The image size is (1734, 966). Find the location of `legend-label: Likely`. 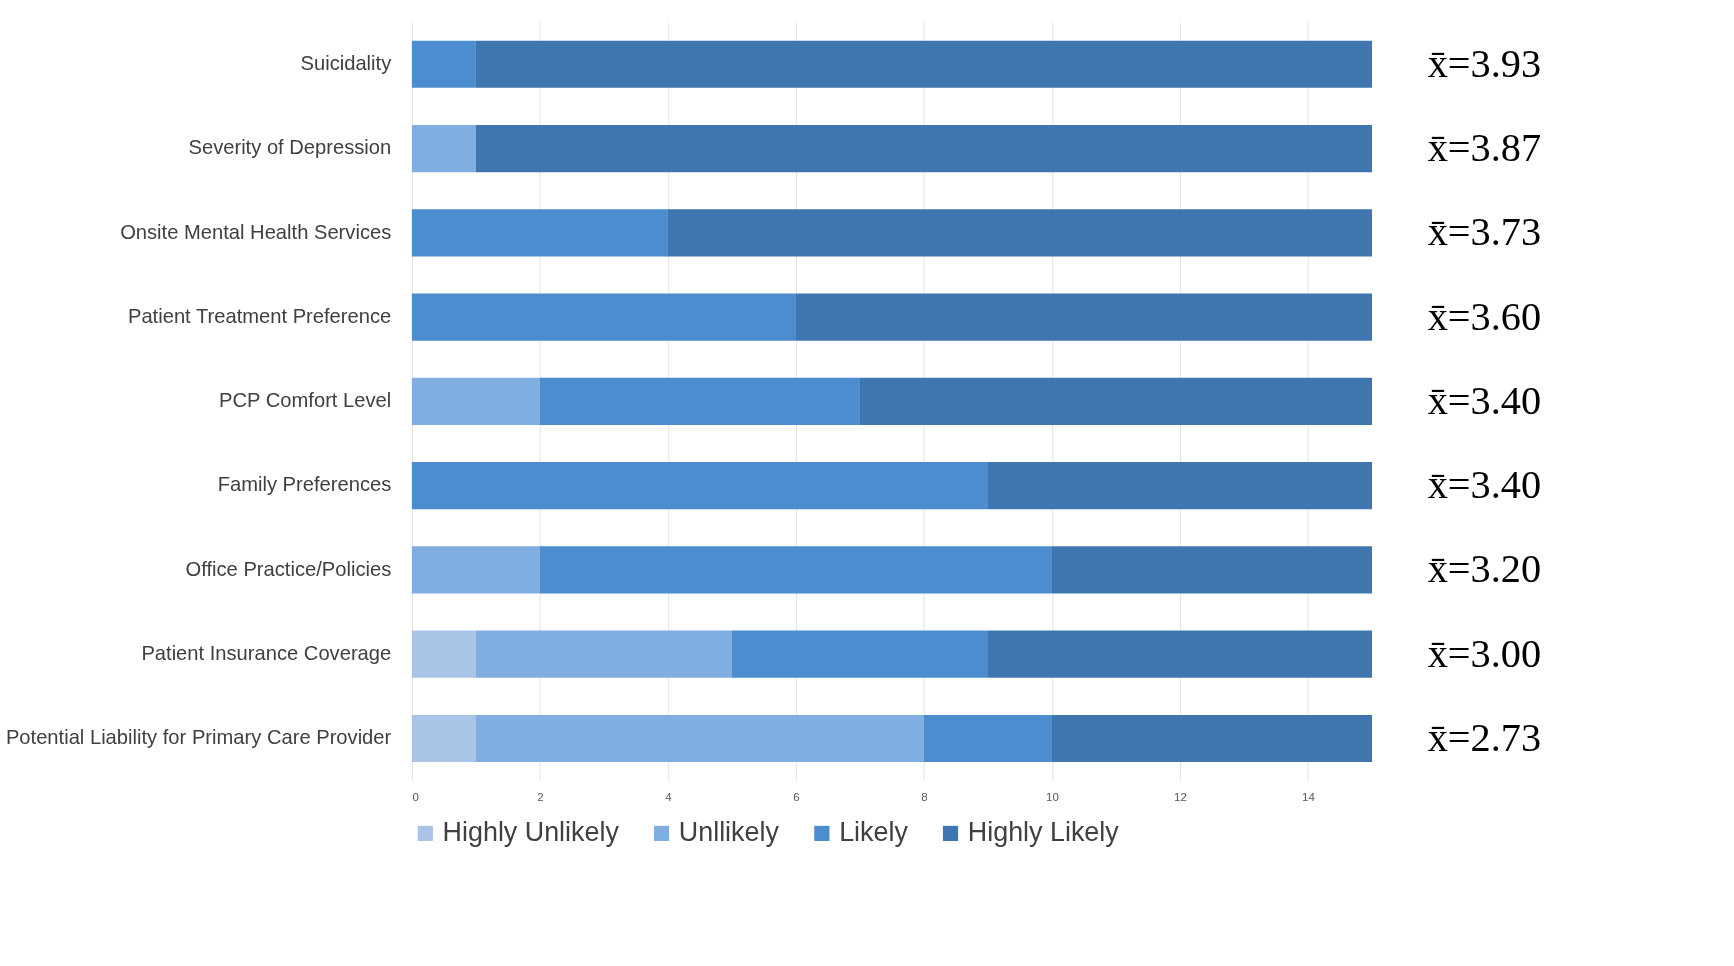

legend-label: Likely is located at coordinates (874, 832).